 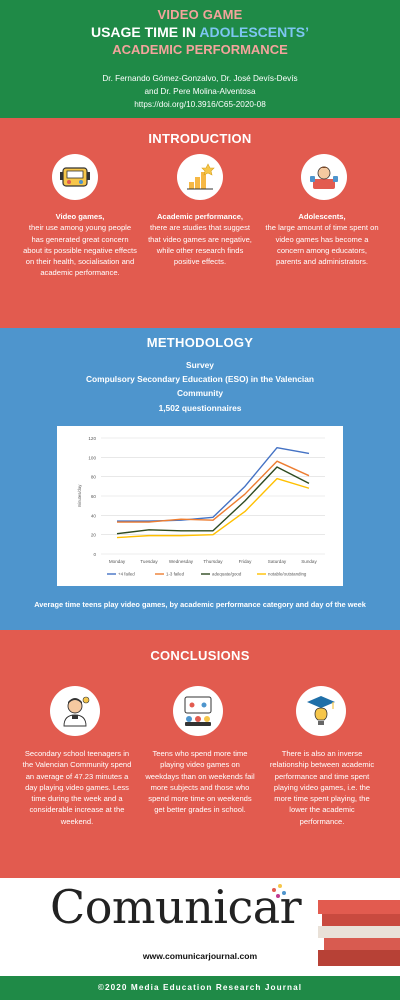 What do you see at coordinates (75, 711) in the screenshot?
I see `student-icon` at bounding box center [75, 711].